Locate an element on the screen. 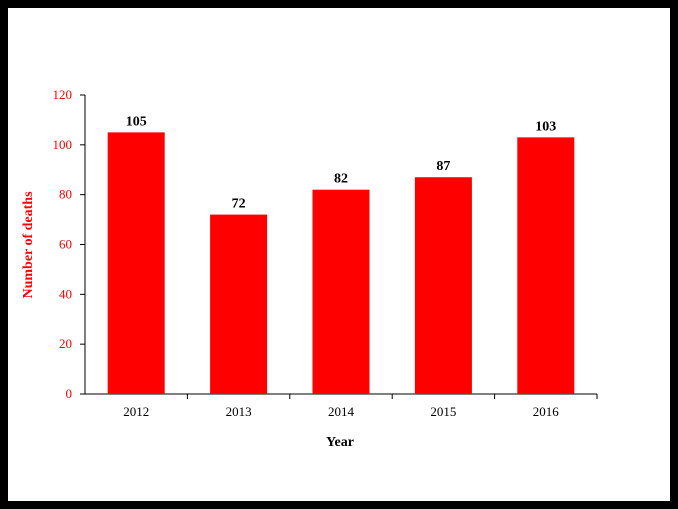  bar-2014 is located at coordinates (341, 291).